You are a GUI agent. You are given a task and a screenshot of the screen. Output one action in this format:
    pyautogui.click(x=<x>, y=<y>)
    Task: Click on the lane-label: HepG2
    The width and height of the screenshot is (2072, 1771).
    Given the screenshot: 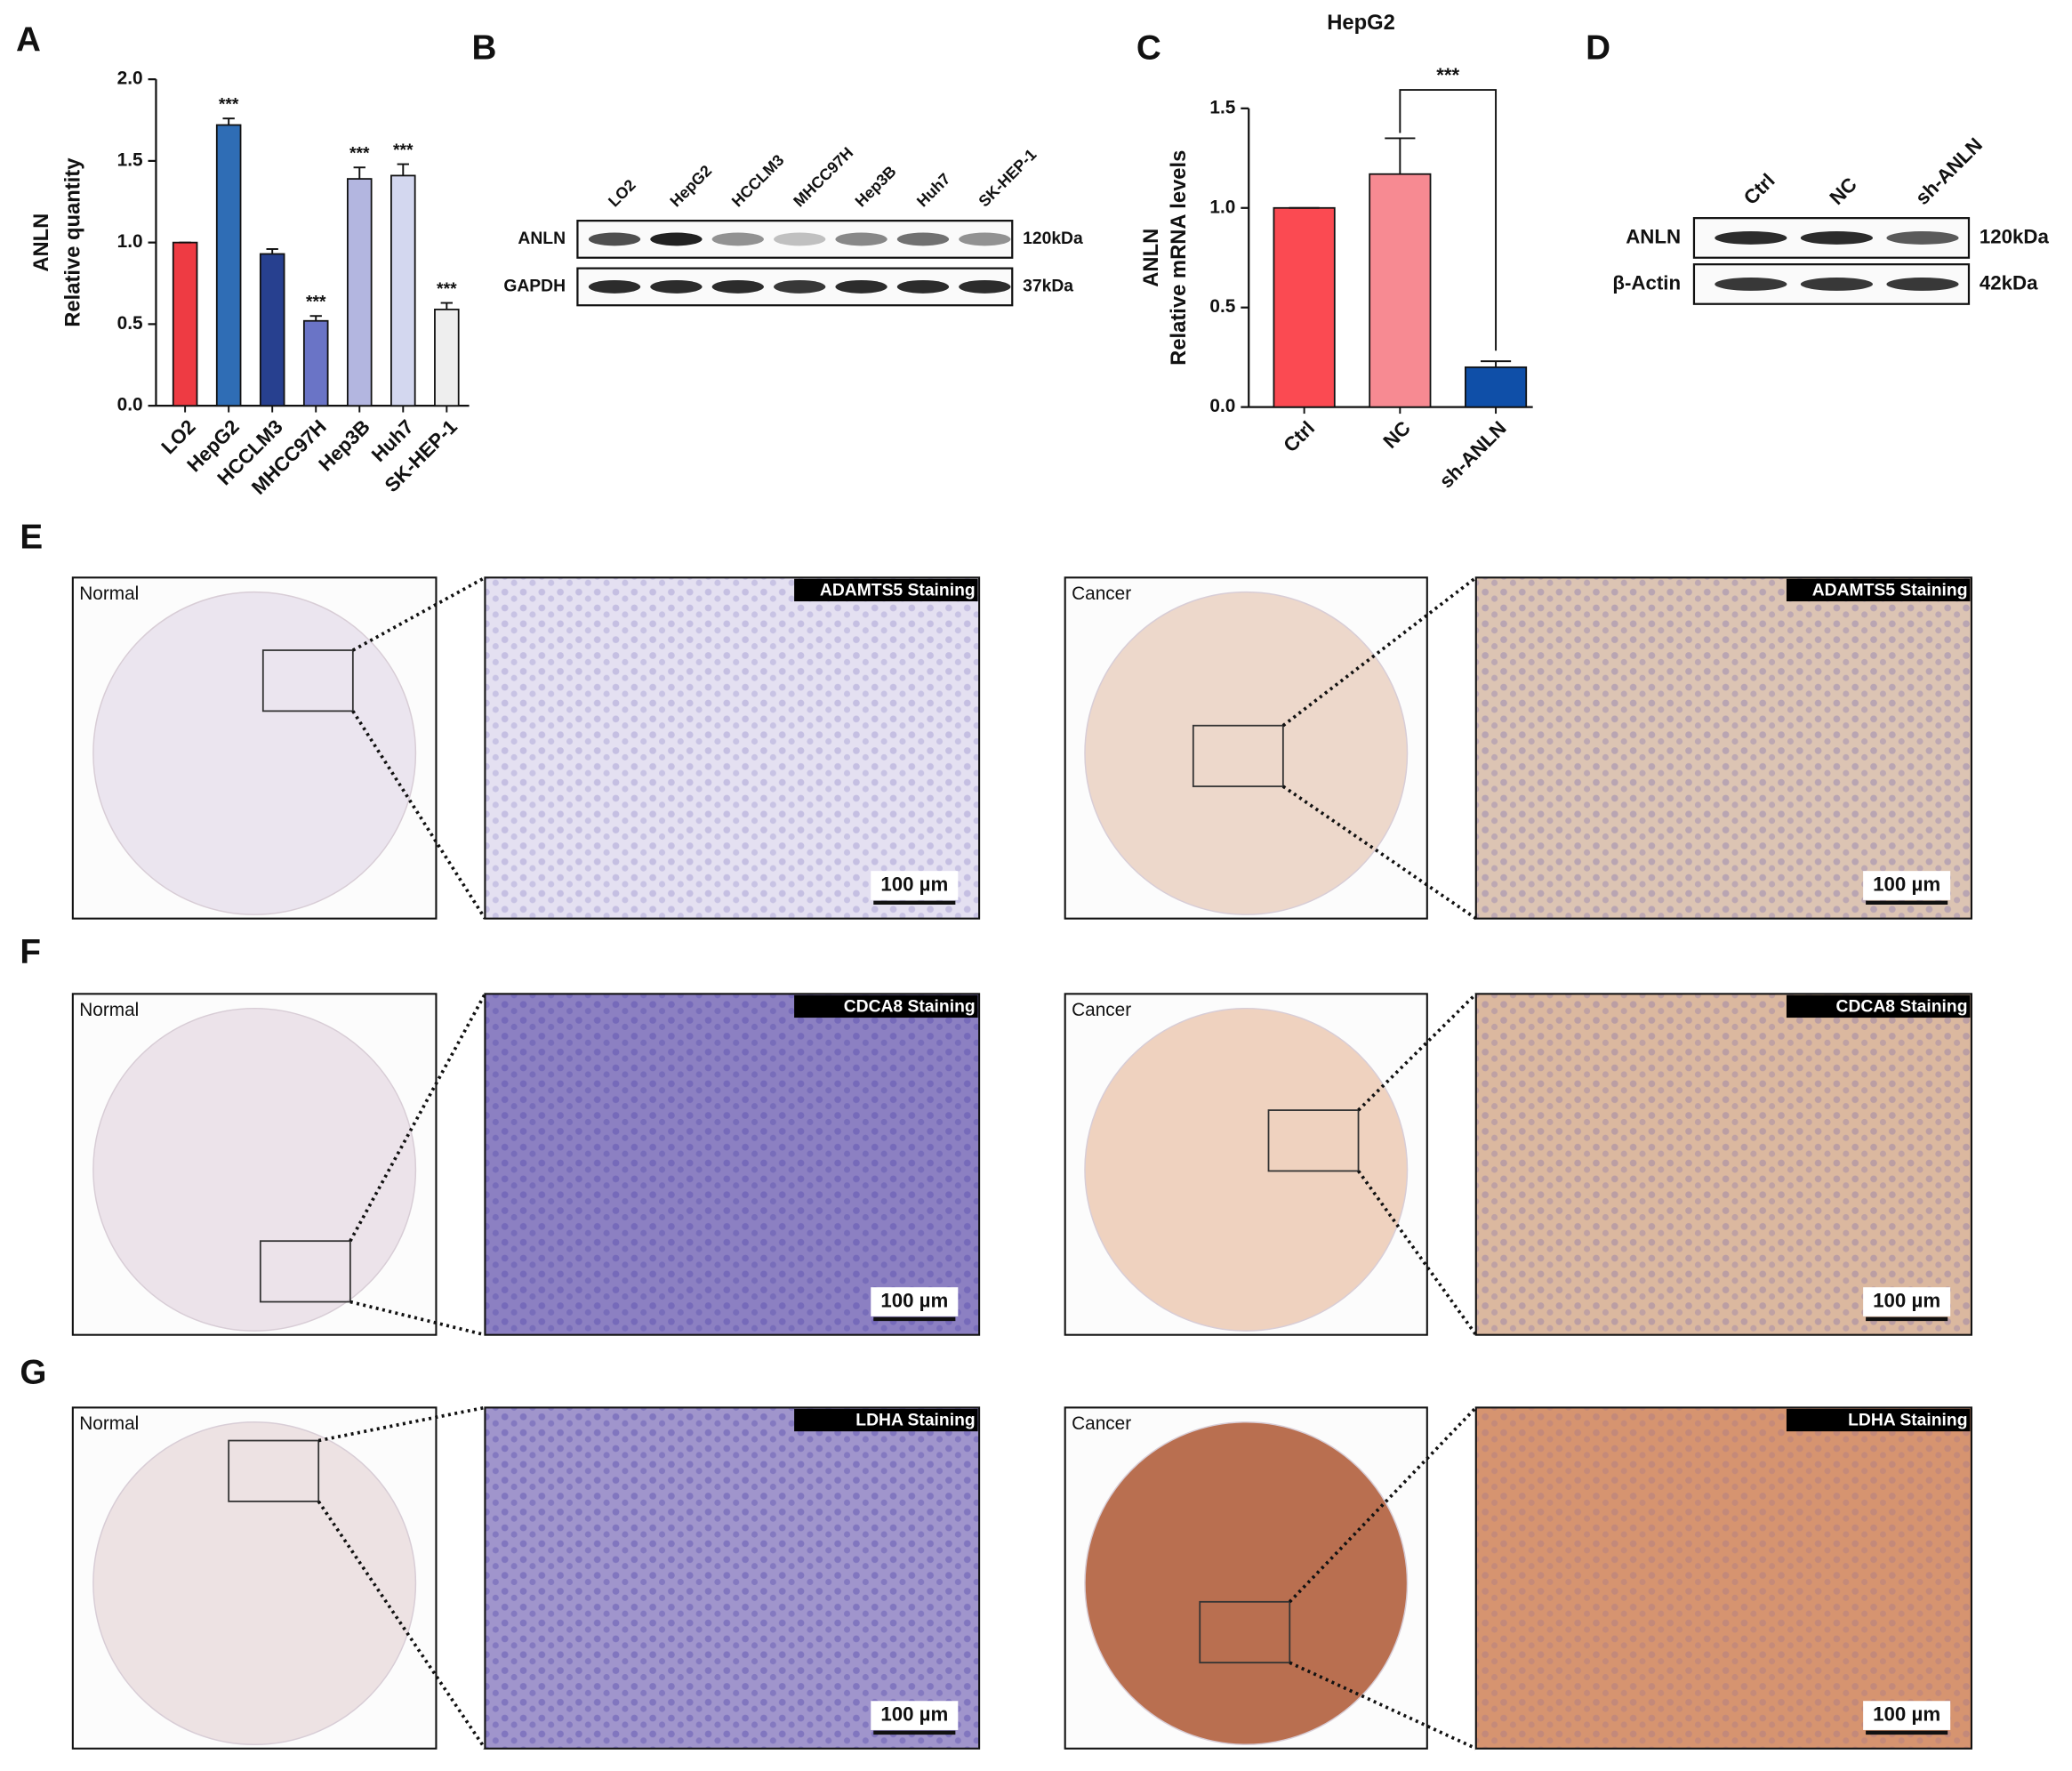 What is the action you would take?
    pyautogui.click(x=690, y=186)
    